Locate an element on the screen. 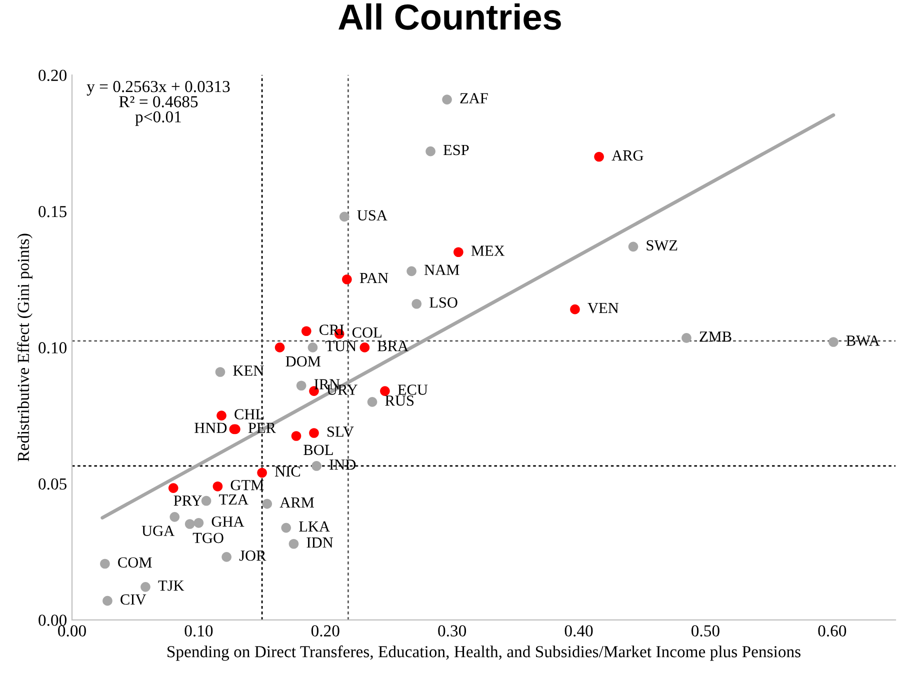 The image size is (900, 676). data-label: BWA is located at coordinates (863, 341).